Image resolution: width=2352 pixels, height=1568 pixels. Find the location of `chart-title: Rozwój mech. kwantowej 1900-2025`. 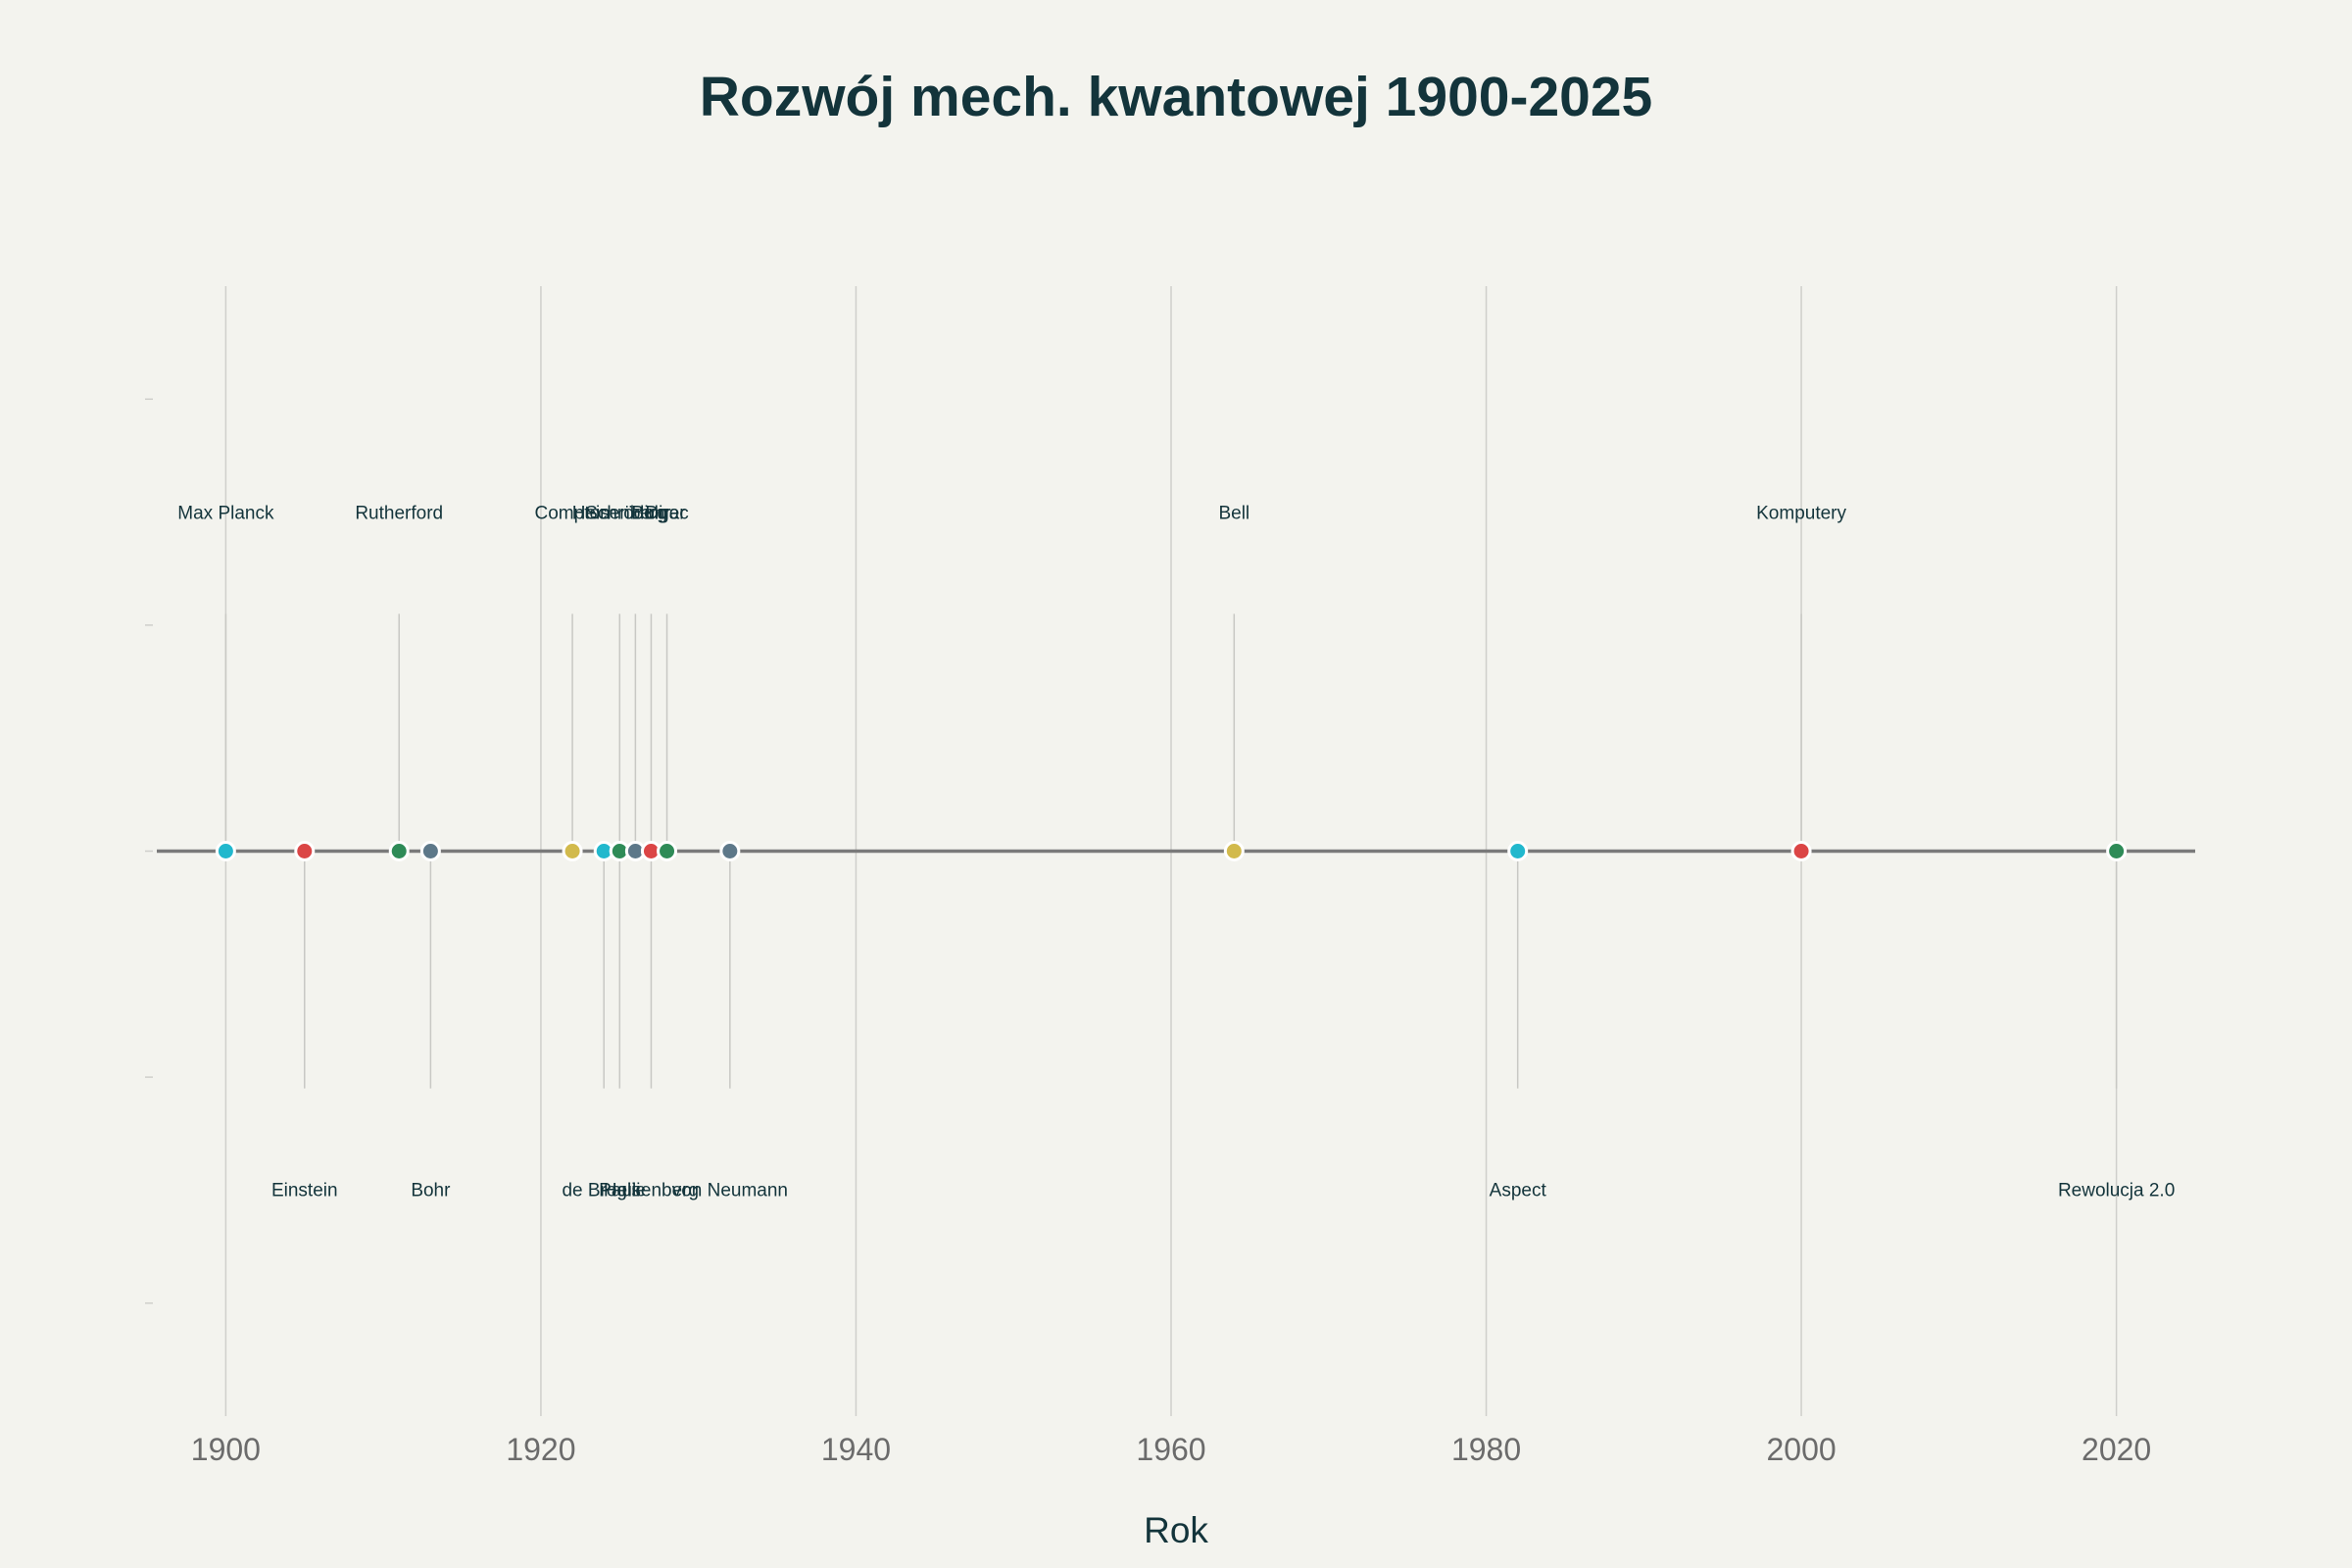

chart-title: Rozwój mech. kwantowej 1900-2025 is located at coordinates (1176, 97).